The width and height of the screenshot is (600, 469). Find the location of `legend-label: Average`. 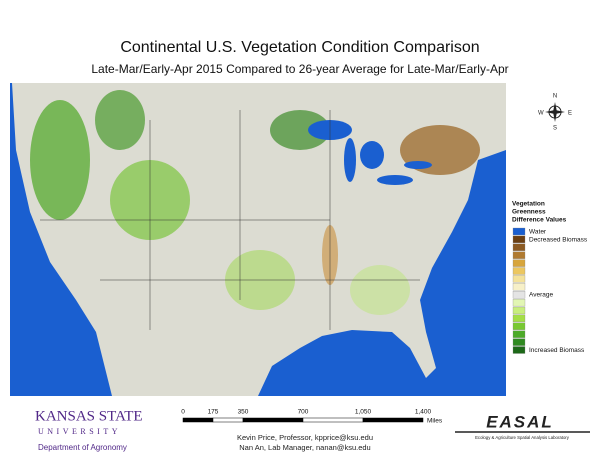

legend-label: Average is located at coordinates (541, 295).